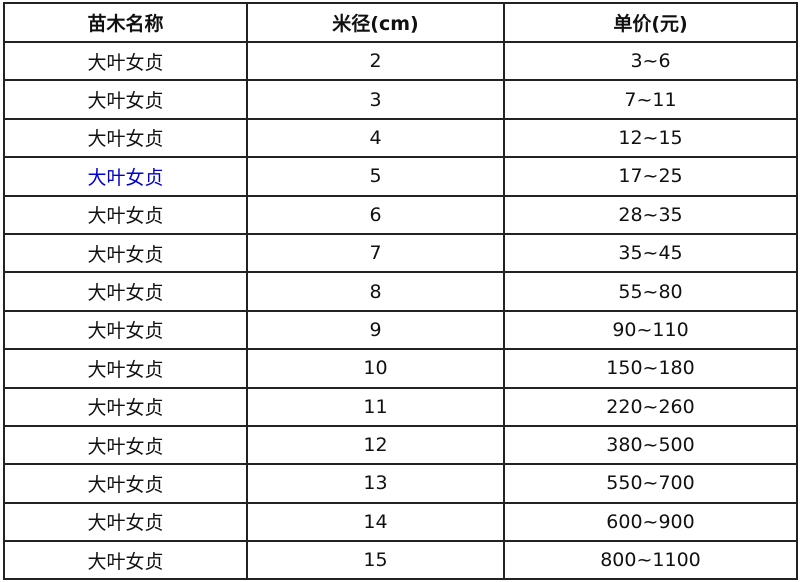 The width and height of the screenshot is (800, 582). Describe the element at coordinates (650, 483) in the screenshot. I see `cell-price: 550~700` at that location.